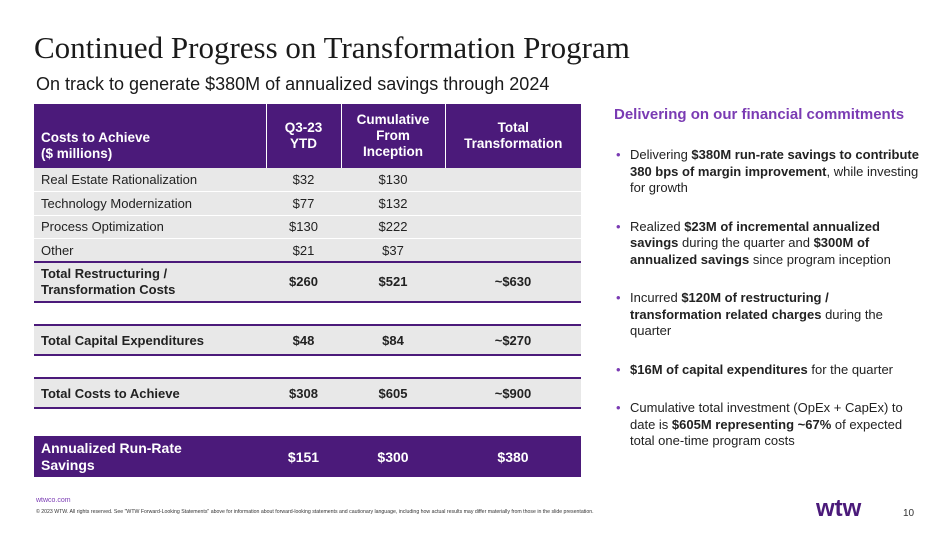 This screenshot has height=534, width=950. What do you see at coordinates (850, 369) in the screenshot?
I see `bullet-text: for the quarter` at bounding box center [850, 369].